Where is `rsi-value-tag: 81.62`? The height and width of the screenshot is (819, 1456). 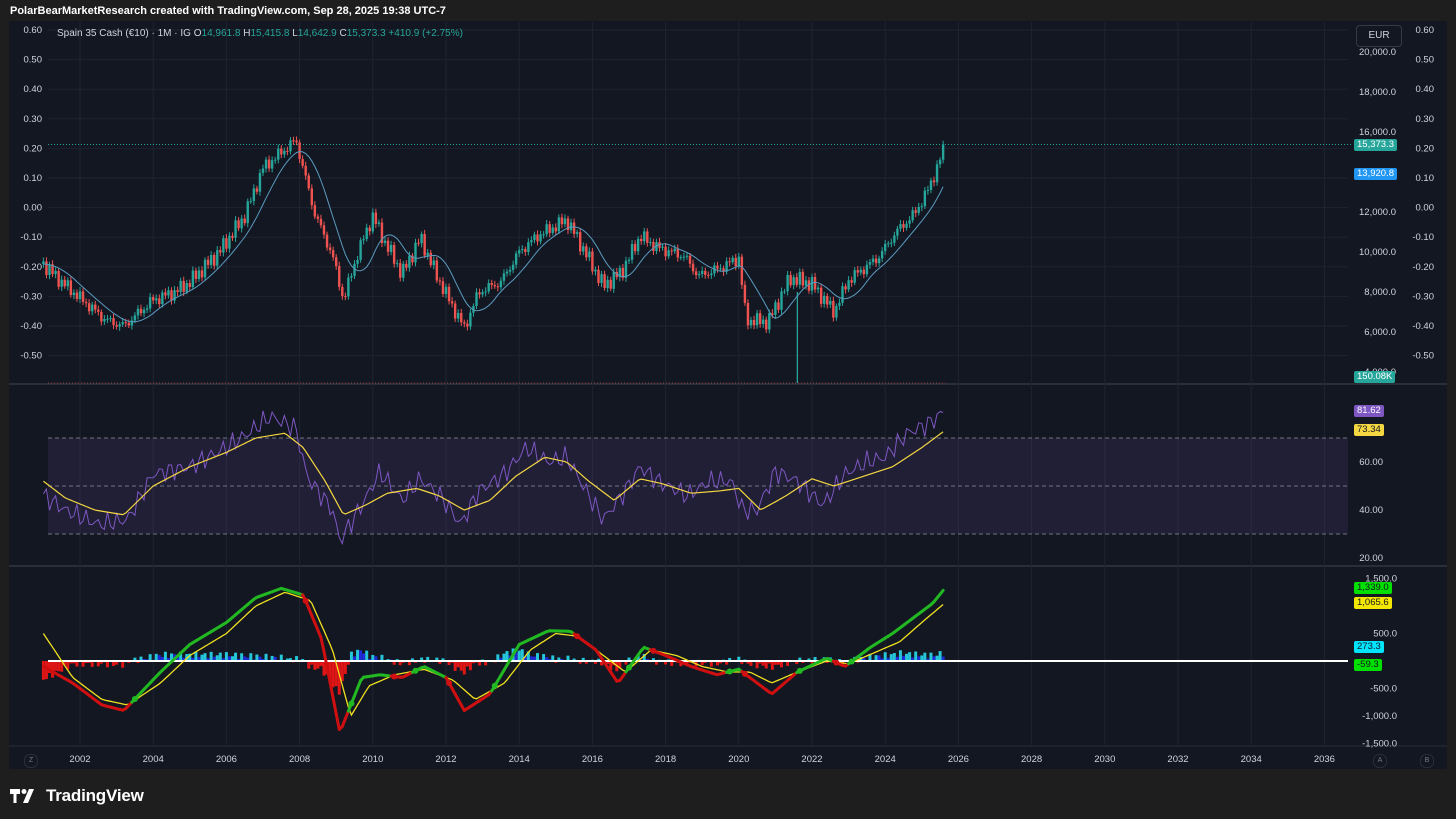
rsi-value-tag: 81.62 is located at coordinates (1369, 411).